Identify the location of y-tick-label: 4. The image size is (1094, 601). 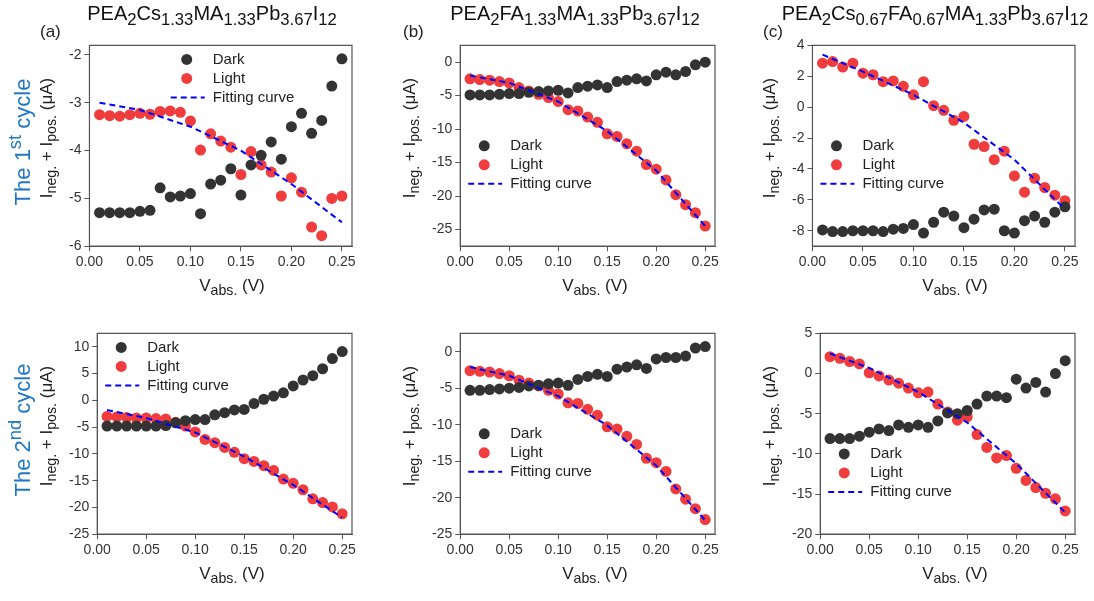
(800, 44).